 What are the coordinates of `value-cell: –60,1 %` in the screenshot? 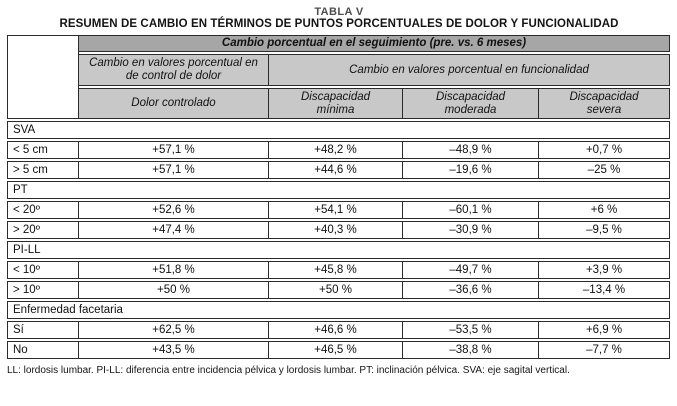 It's located at (471, 210).